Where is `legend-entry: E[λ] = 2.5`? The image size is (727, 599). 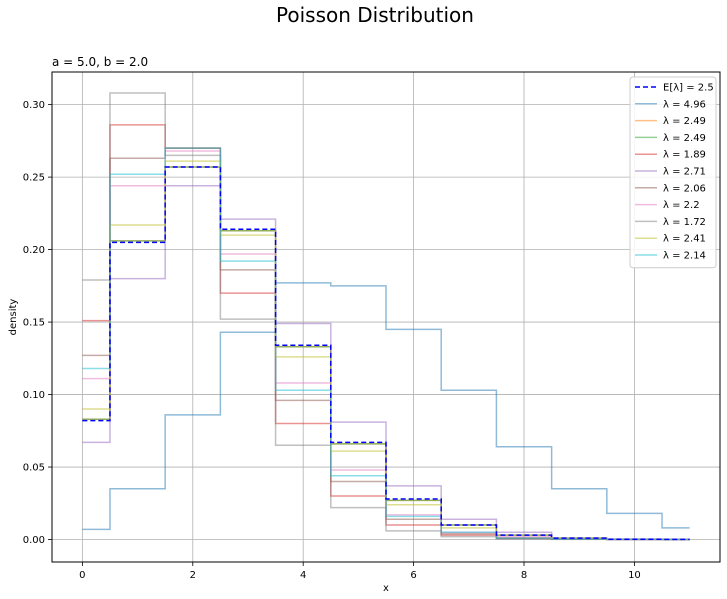 legend-entry: E[λ] = 2.5 is located at coordinates (688, 88).